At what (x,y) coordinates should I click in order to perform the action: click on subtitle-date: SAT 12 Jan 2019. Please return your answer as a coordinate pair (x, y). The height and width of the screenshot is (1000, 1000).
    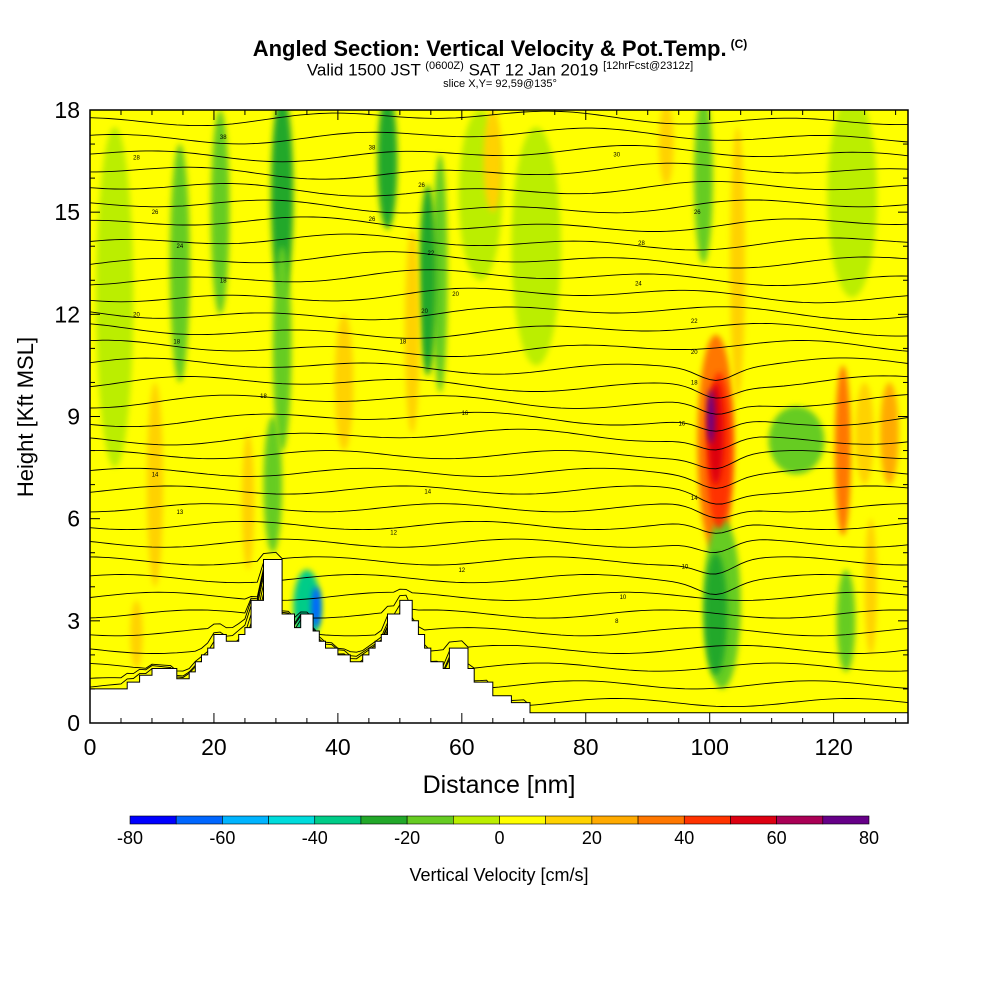
    Looking at the image, I should click on (533, 70).